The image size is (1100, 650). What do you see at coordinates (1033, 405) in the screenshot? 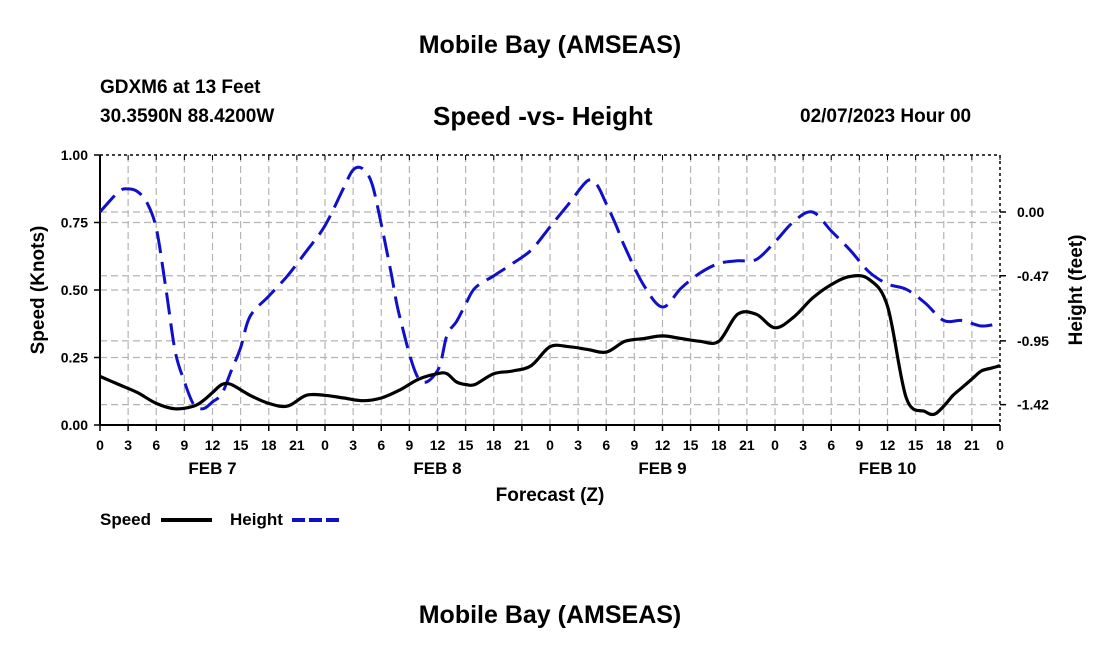
I see `y2-tick-label: -1.42` at bounding box center [1033, 405].